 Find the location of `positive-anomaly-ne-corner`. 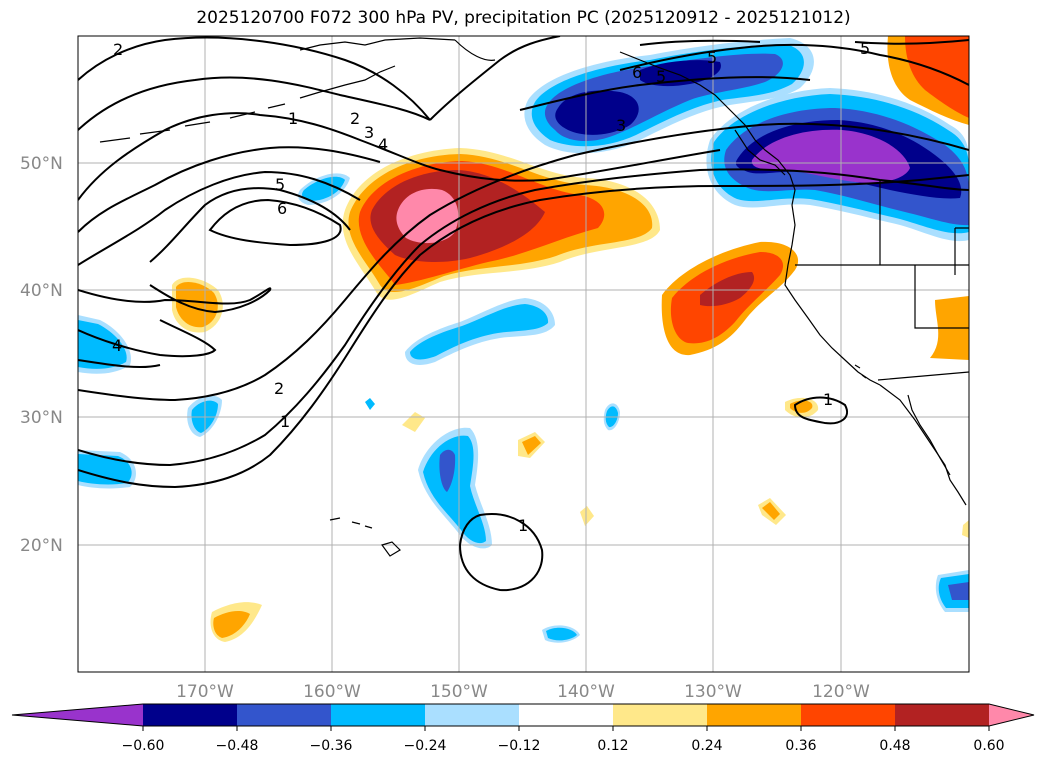

positive-anomaly-ne-corner is located at coordinates (928, 80).